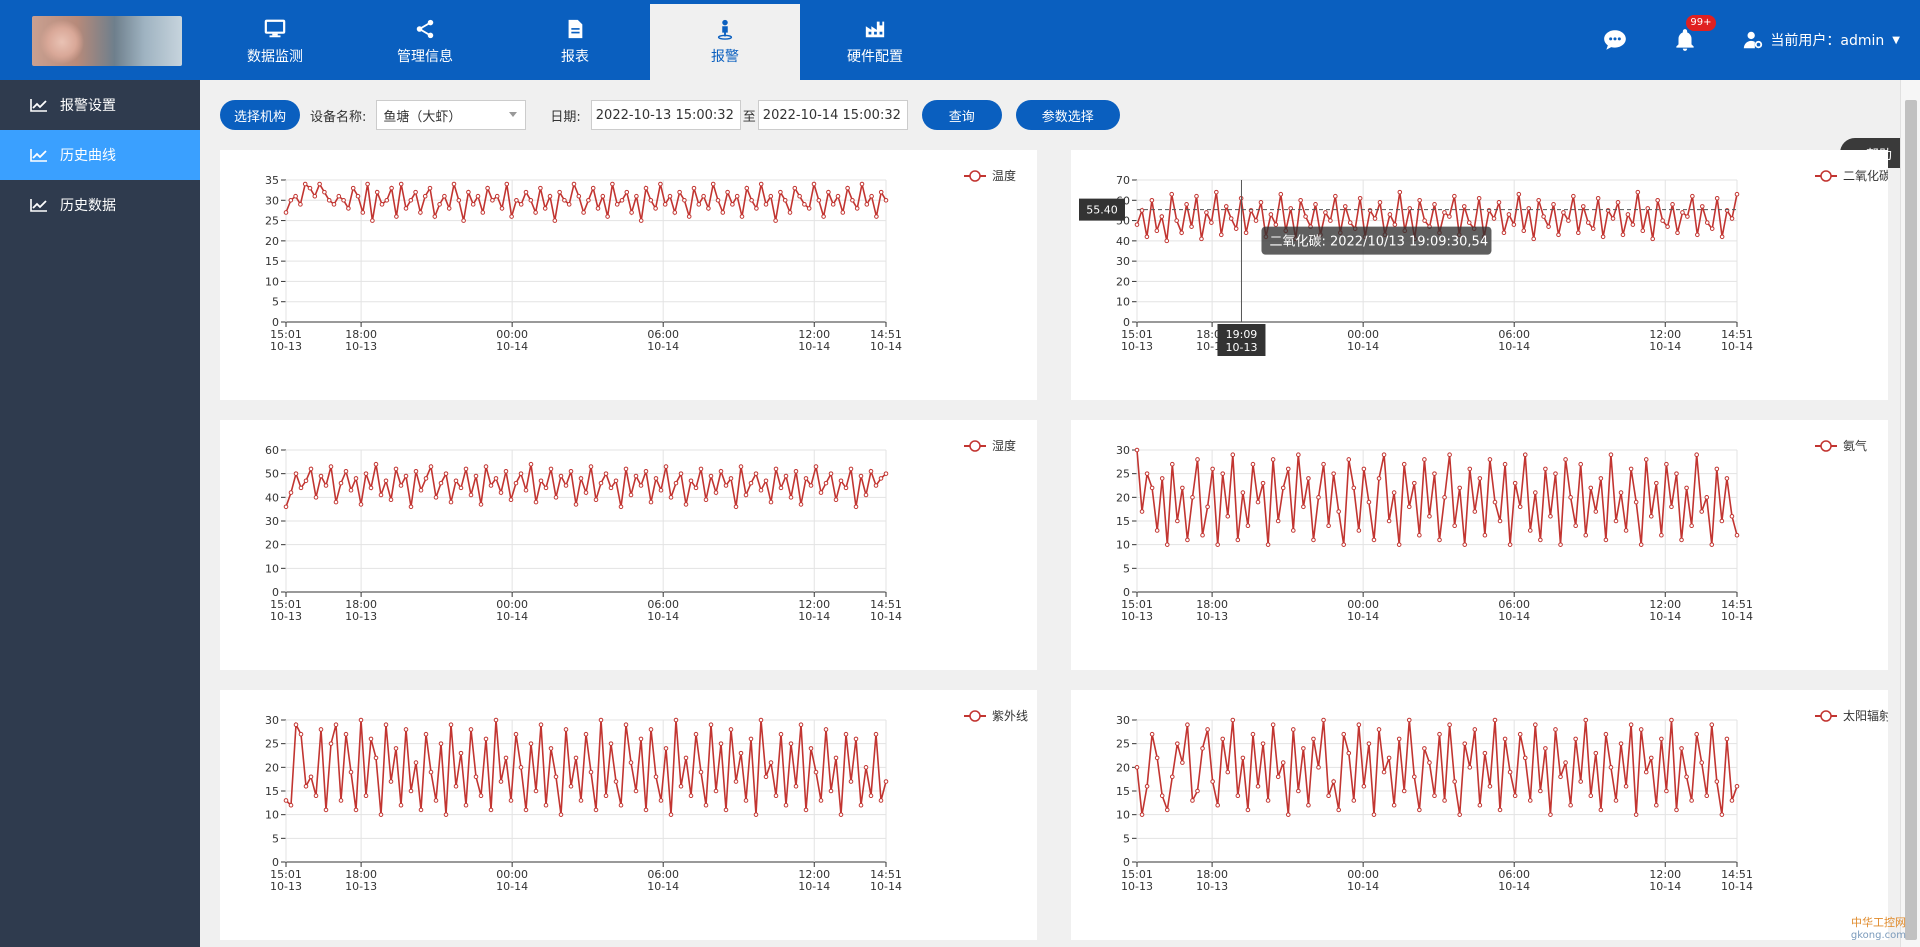 The image size is (1920, 947). What do you see at coordinates (425, 42) in the screenshot?
I see `nav-management: 管理信息` at bounding box center [425, 42].